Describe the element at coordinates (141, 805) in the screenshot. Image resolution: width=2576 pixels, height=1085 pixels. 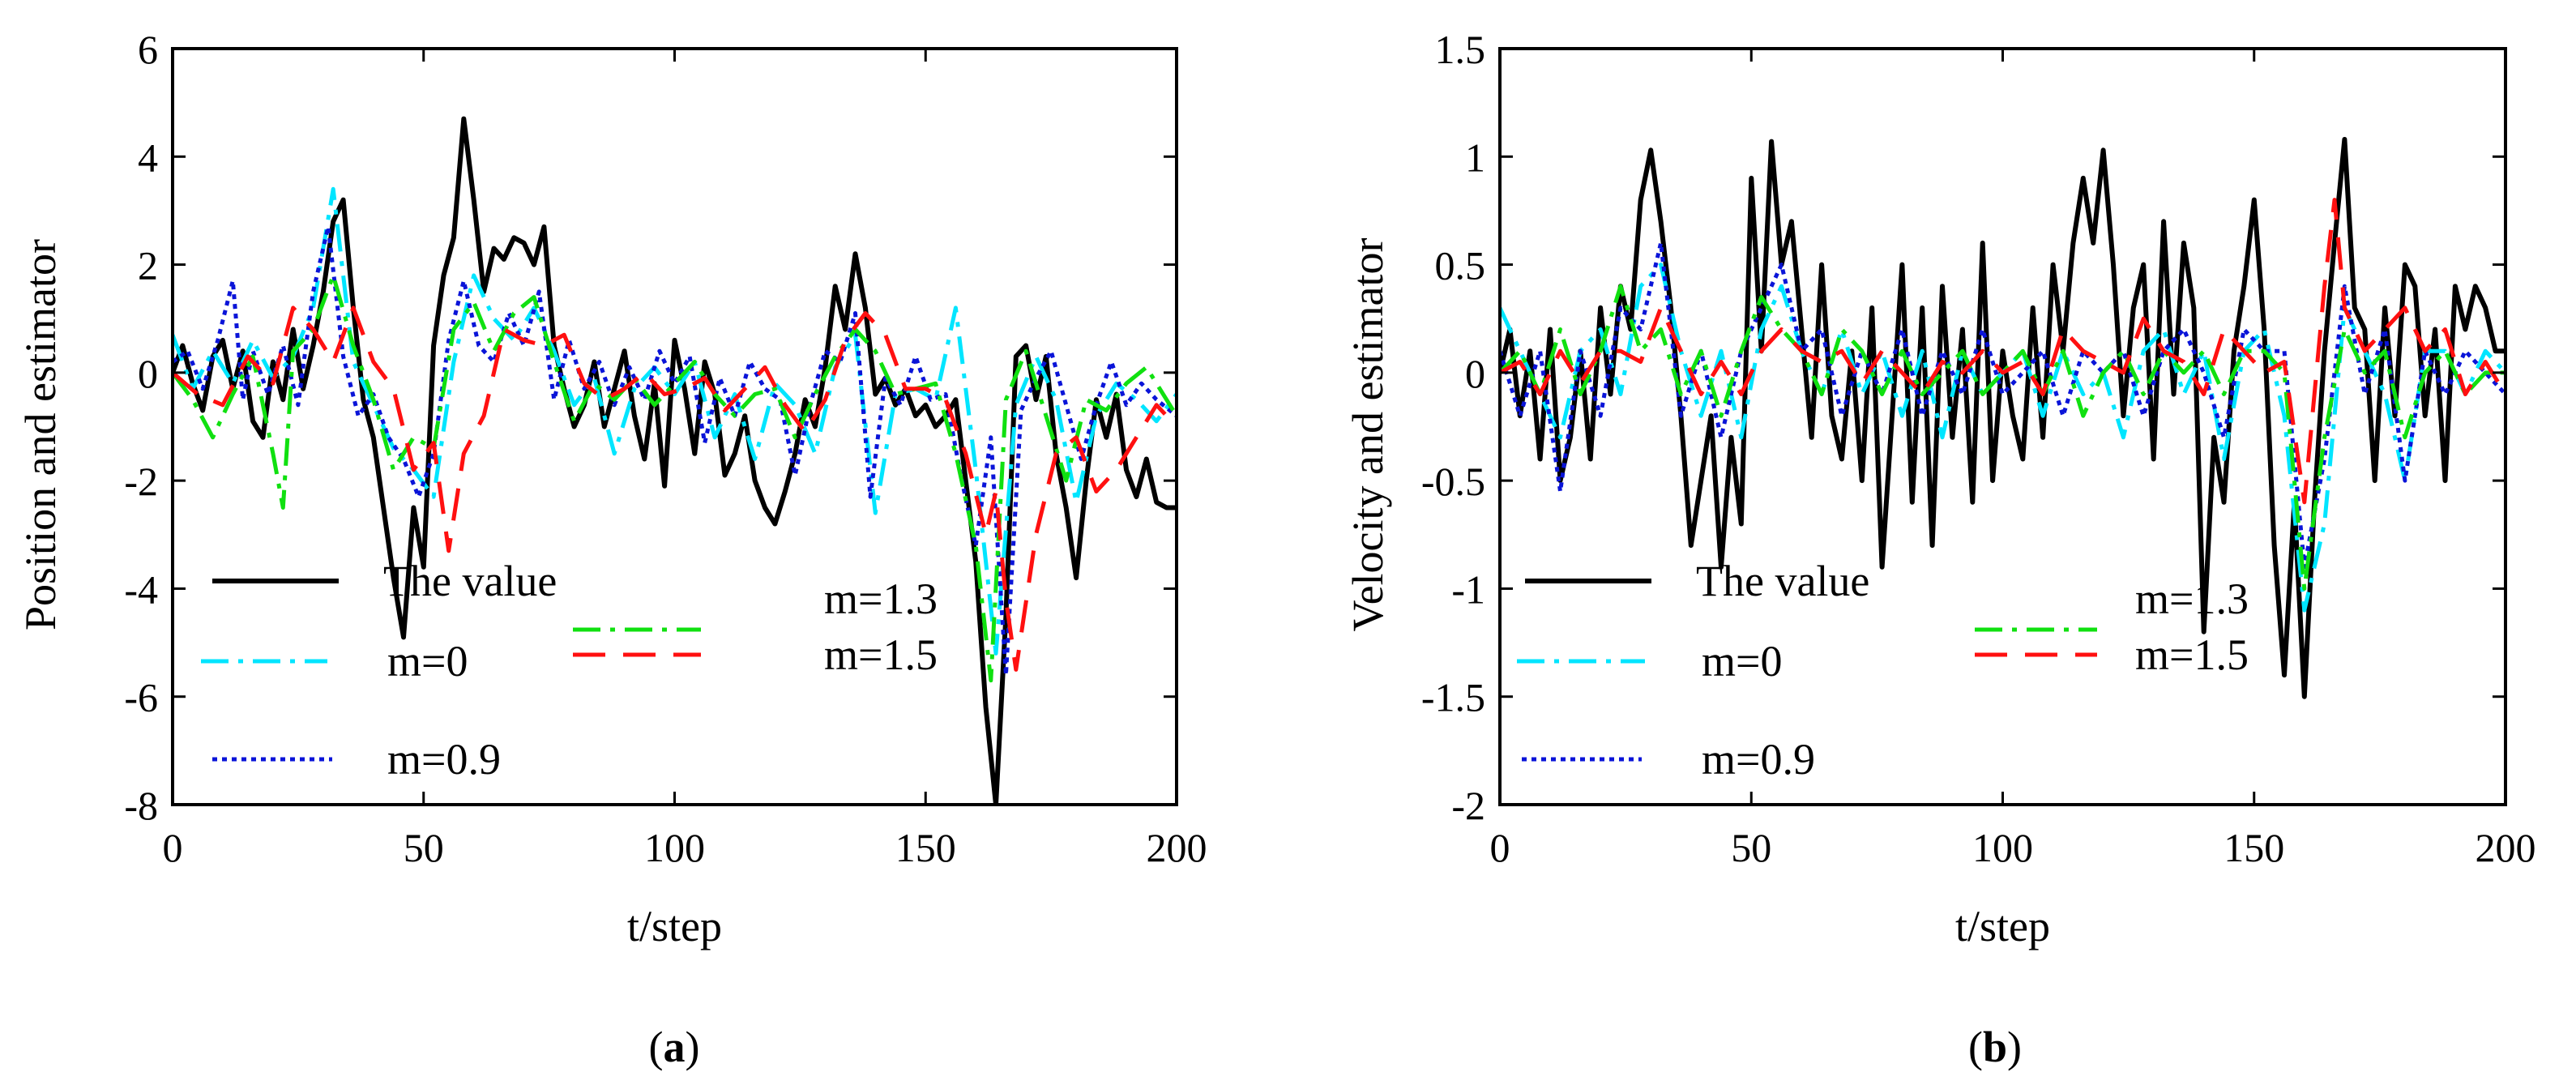
I see `y-tick-label: -8` at that location.